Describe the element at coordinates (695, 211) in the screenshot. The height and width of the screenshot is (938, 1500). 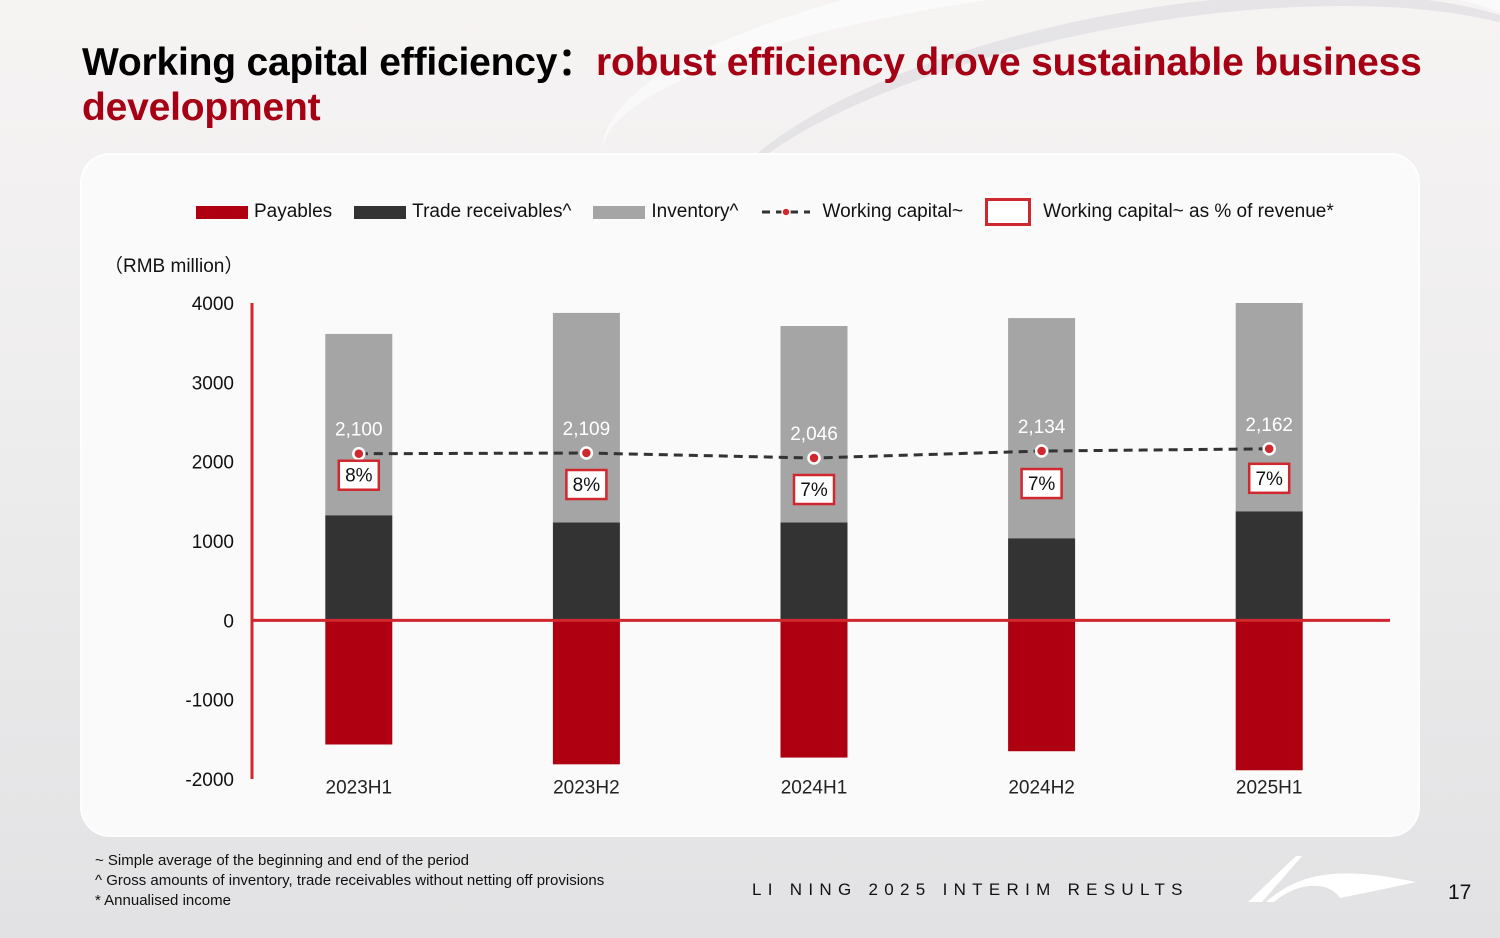
I see `legend-label: Inventory^` at that location.